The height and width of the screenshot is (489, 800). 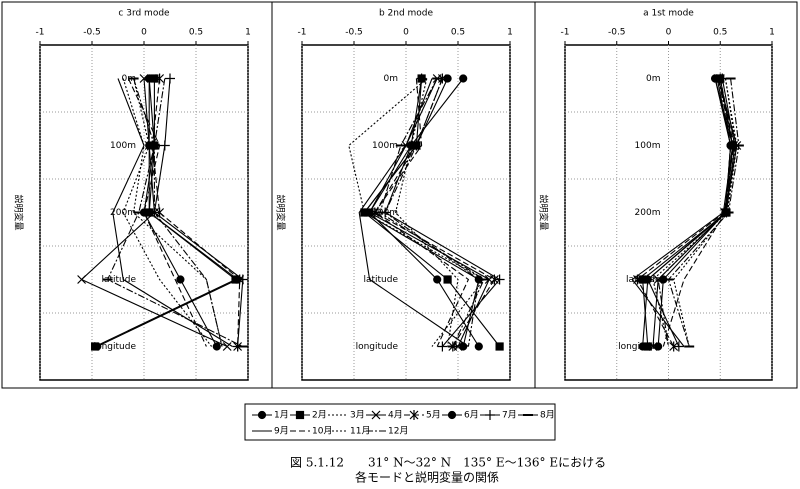 I want to click on legend-label: 7月, so click(x=509, y=415).